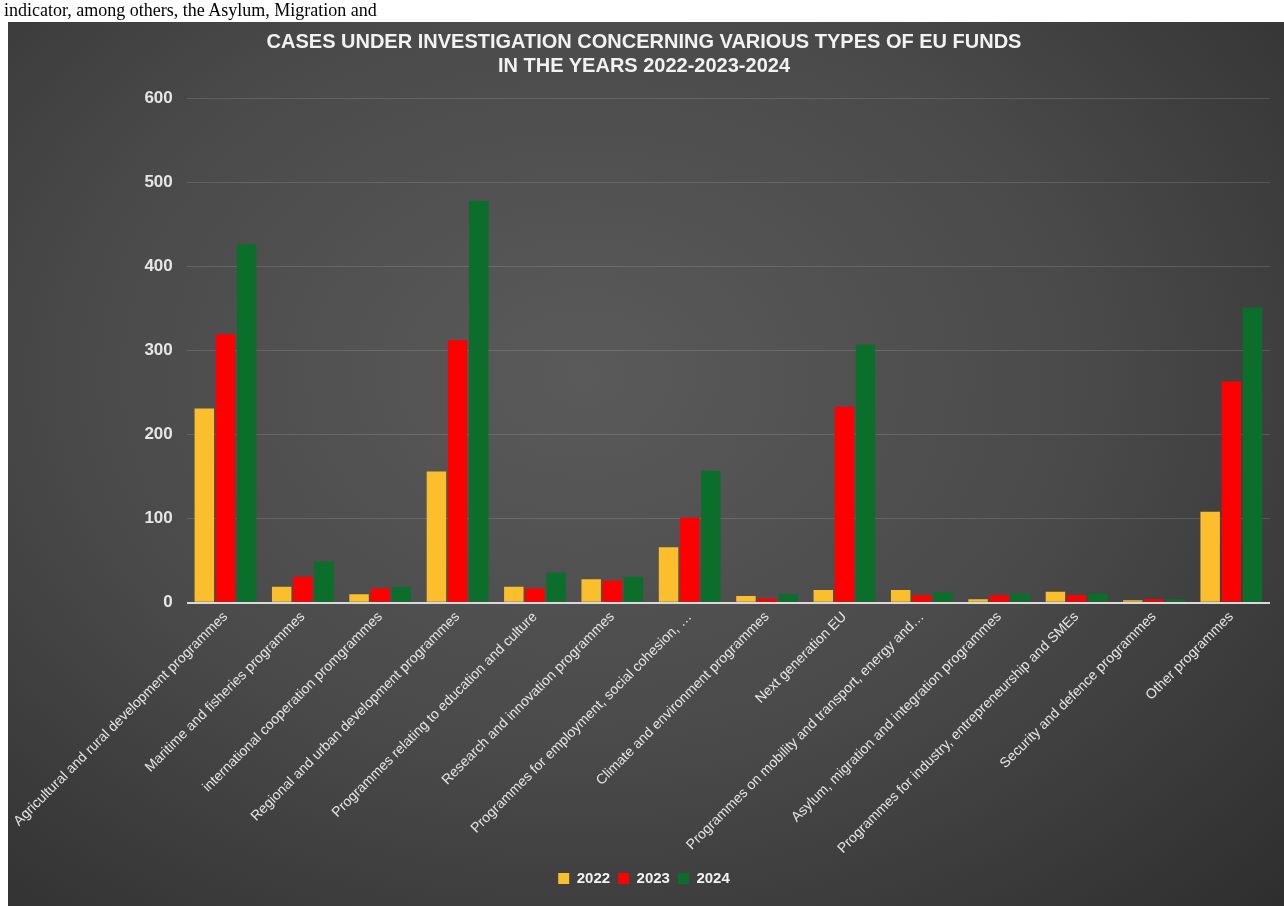 The height and width of the screenshot is (906, 1284). Describe the element at coordinates (158, 97) in the screenshot. I see `y-tick-label: 600` at that location.